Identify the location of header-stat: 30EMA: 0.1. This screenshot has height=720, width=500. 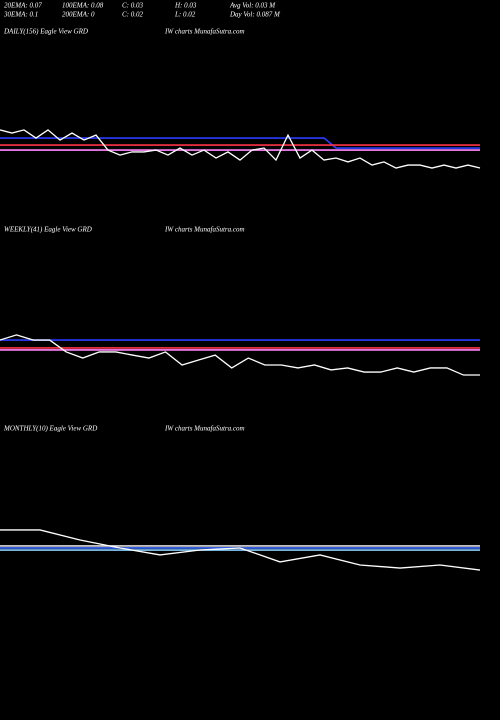
(20, 15).